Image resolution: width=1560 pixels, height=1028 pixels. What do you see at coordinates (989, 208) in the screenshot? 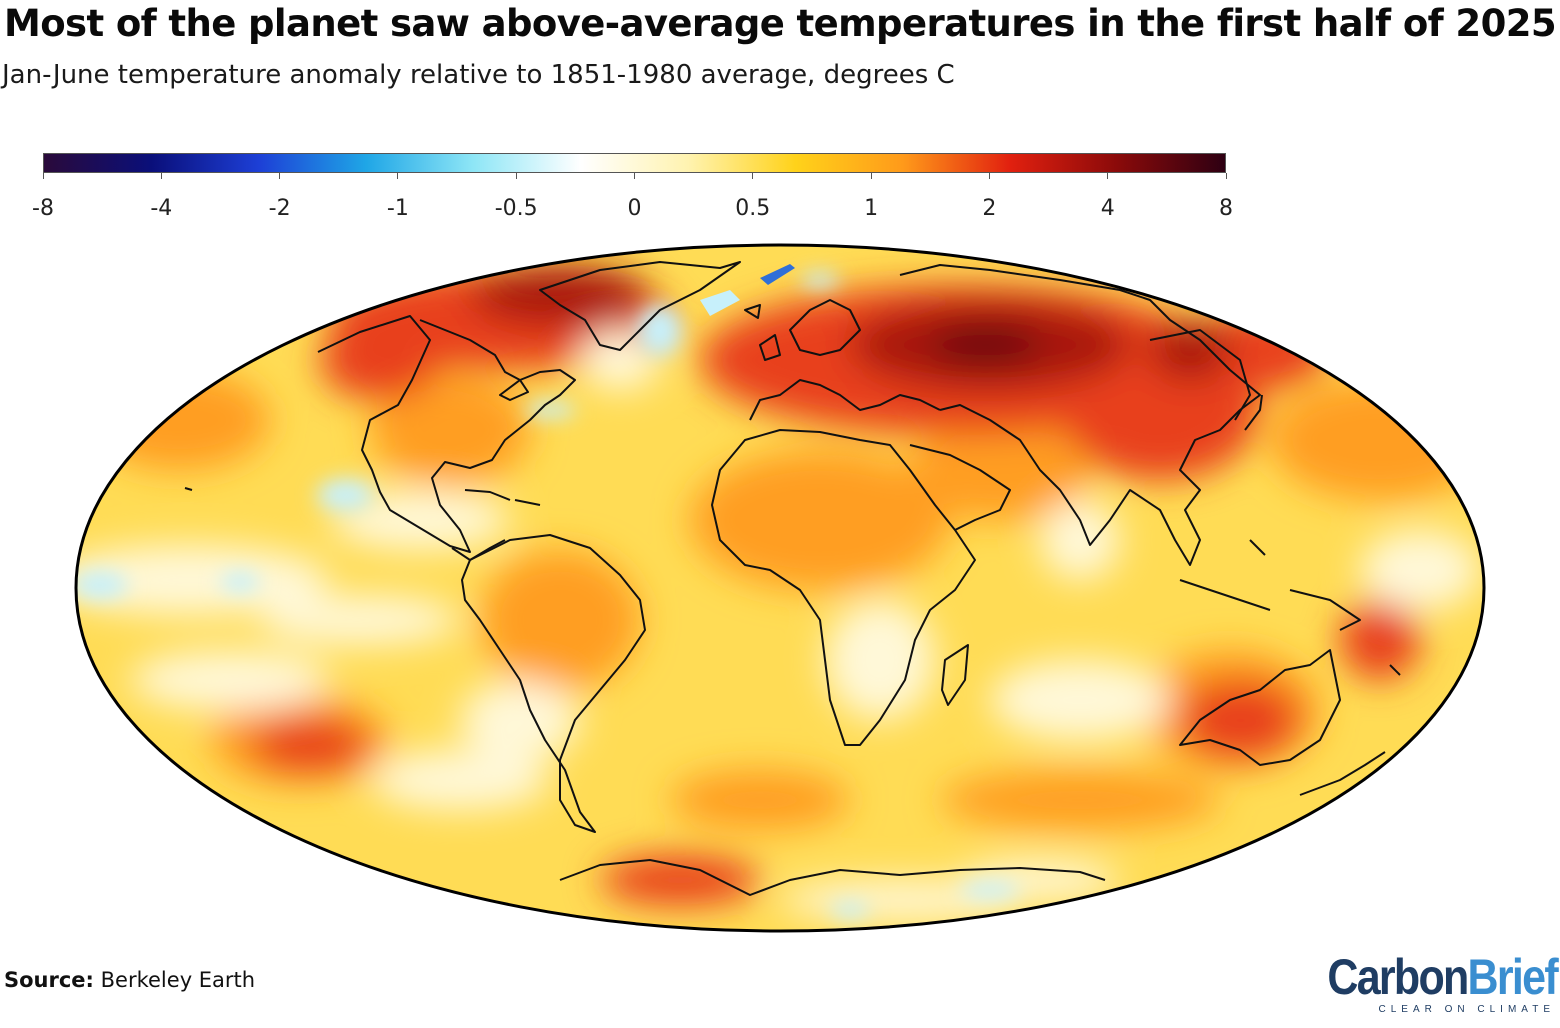
I see `colorbar-tick-label: 2` at bounding box center [989, 208].